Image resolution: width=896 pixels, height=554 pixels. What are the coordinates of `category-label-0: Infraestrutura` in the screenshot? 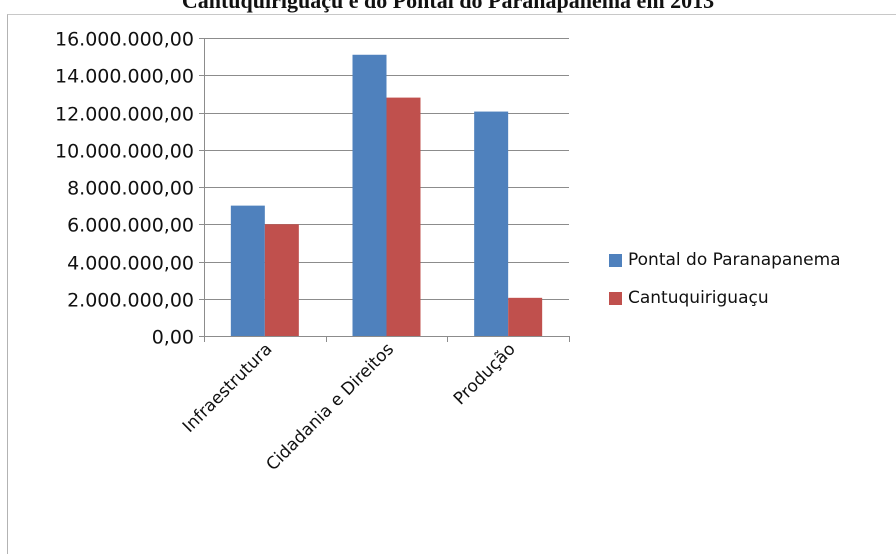 It's located at (227, 387).